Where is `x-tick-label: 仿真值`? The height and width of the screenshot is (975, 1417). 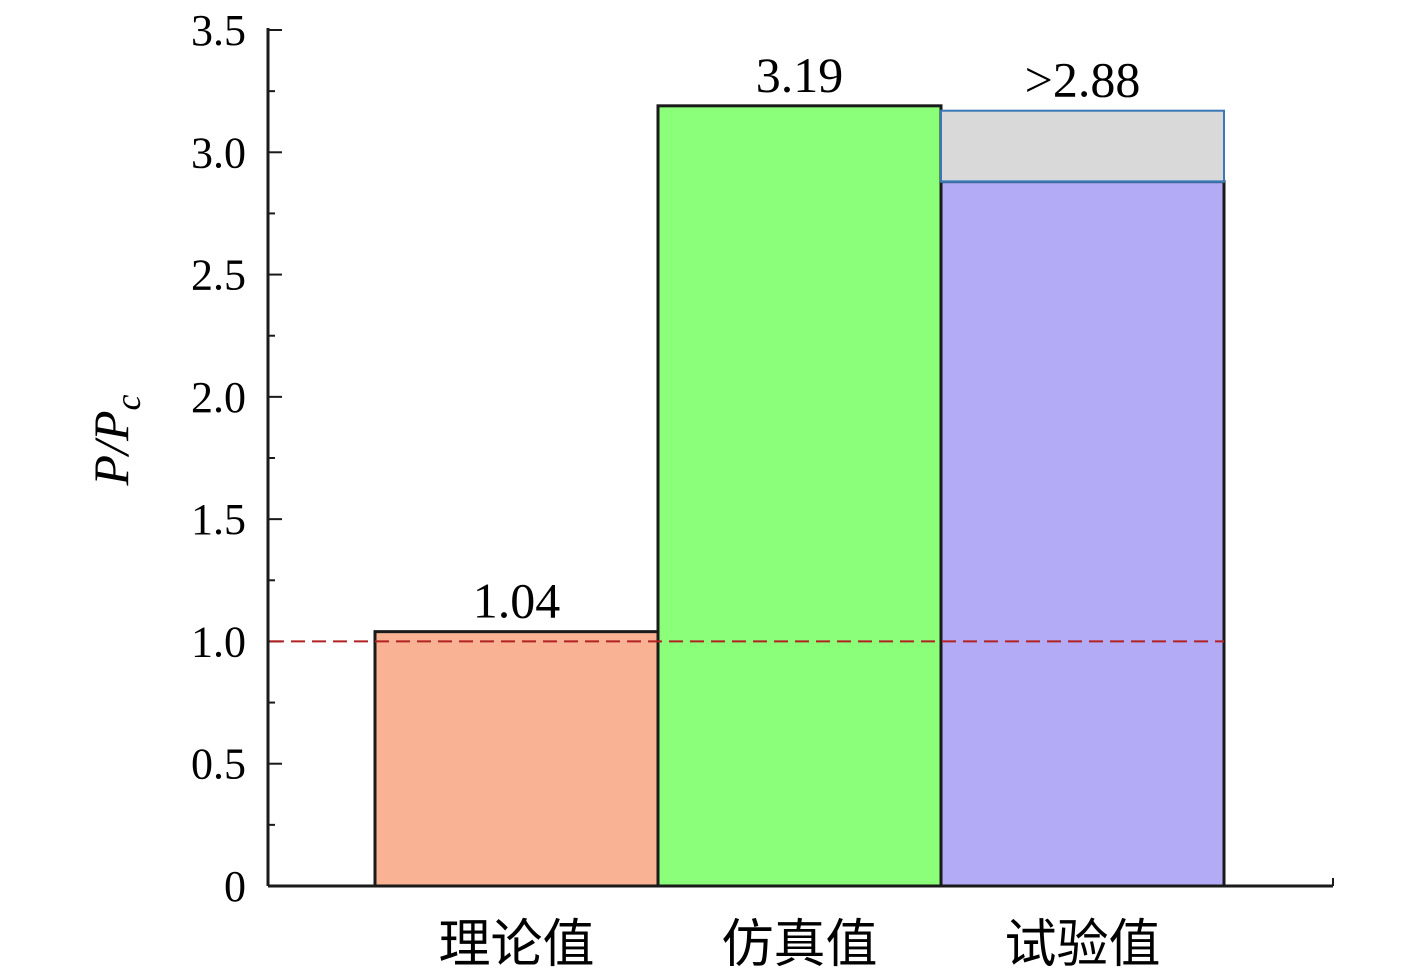
x-tick-label: 仿真值 is located at coordinates (799, 945).